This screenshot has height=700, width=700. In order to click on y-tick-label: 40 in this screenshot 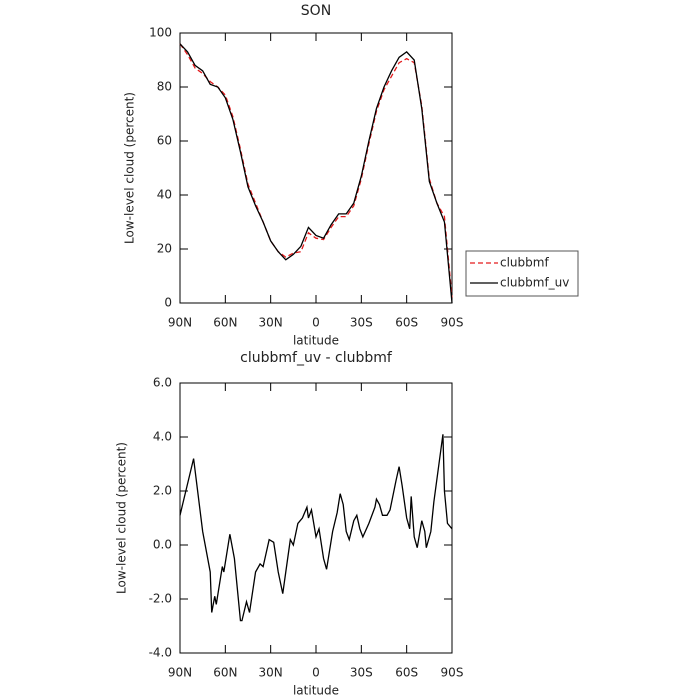, I will do `click(164, 195)`.